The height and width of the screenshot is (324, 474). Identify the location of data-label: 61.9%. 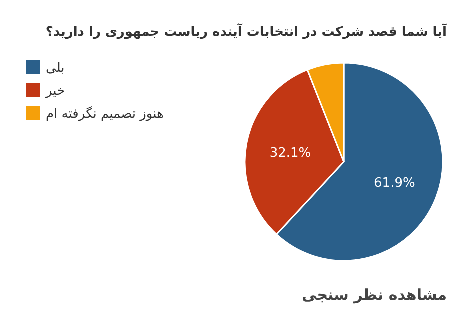
(395, 183).